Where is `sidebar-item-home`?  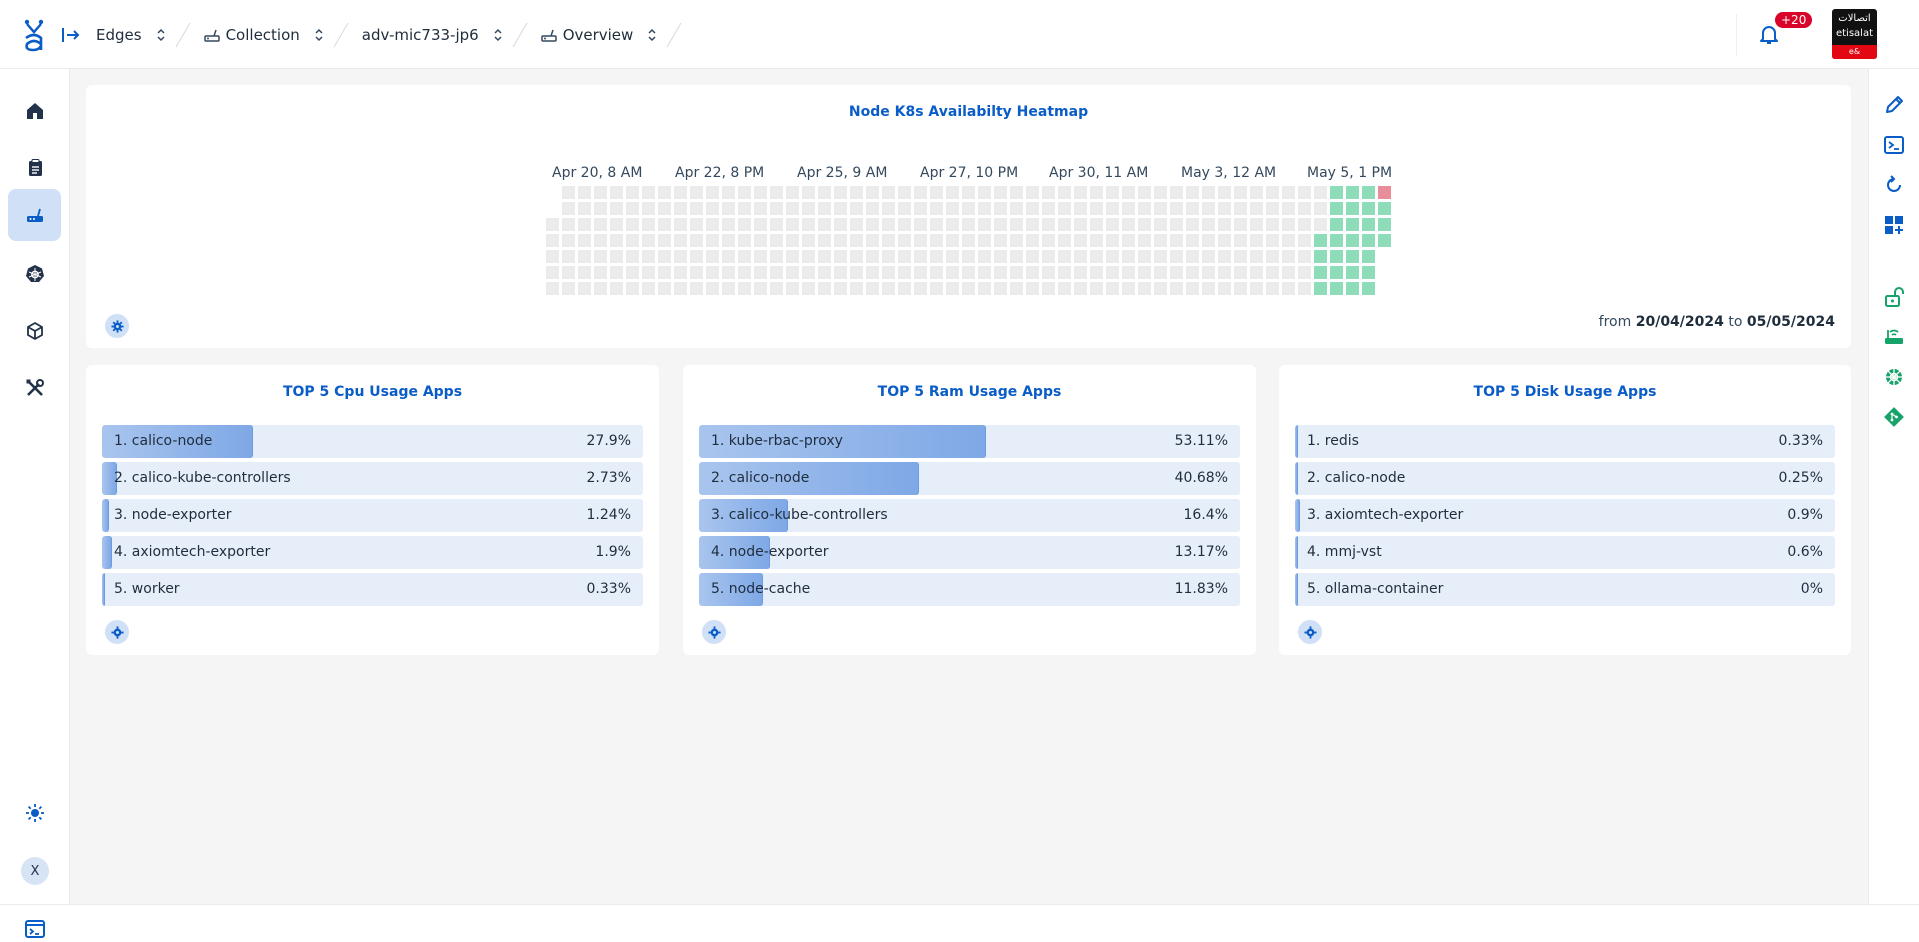 sidebar-item-home is located at coordinates (34, 111).